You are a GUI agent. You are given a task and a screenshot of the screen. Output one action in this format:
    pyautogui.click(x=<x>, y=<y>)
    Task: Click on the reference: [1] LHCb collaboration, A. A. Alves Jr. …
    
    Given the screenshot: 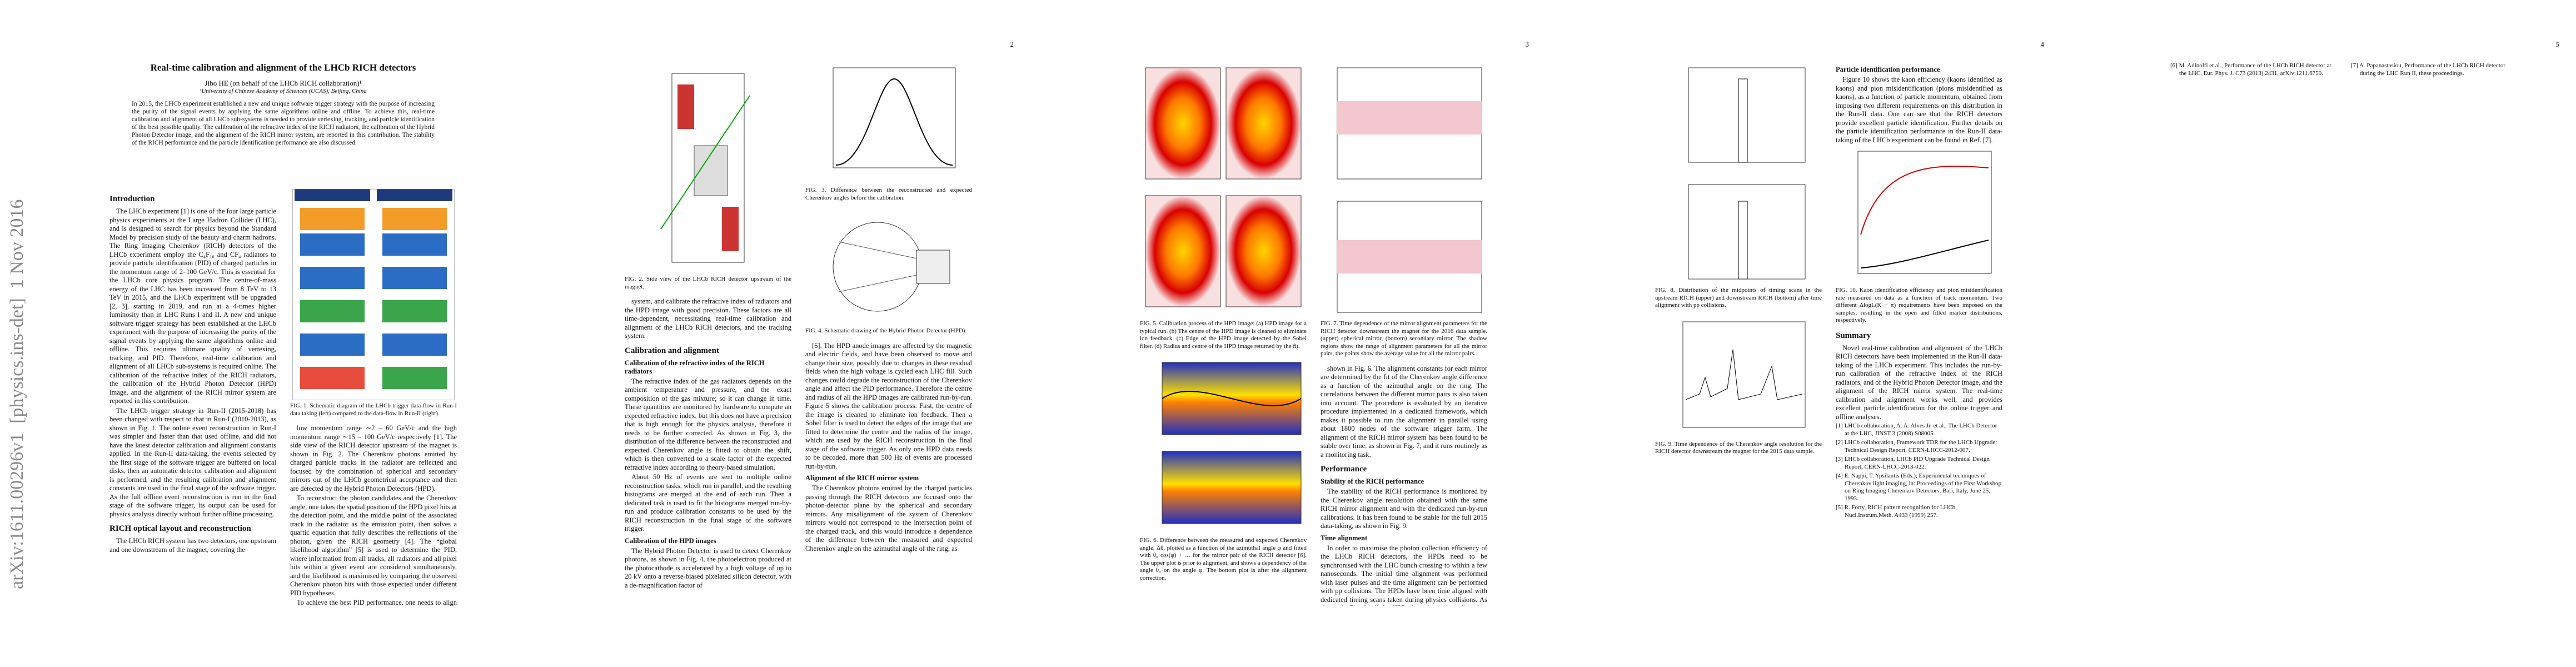 What is the action you would take?
    pyautogui.click(x=1916, y=429)
    